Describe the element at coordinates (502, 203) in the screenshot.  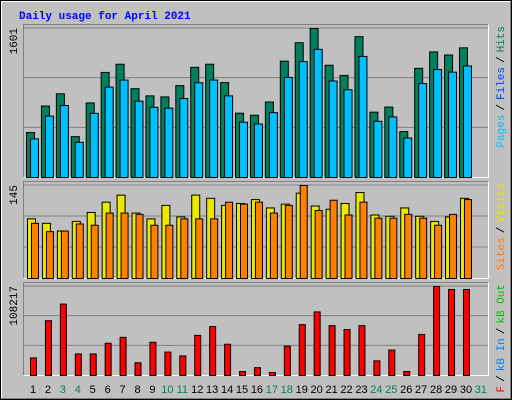
I see `legend-entry: Visits` at that location.